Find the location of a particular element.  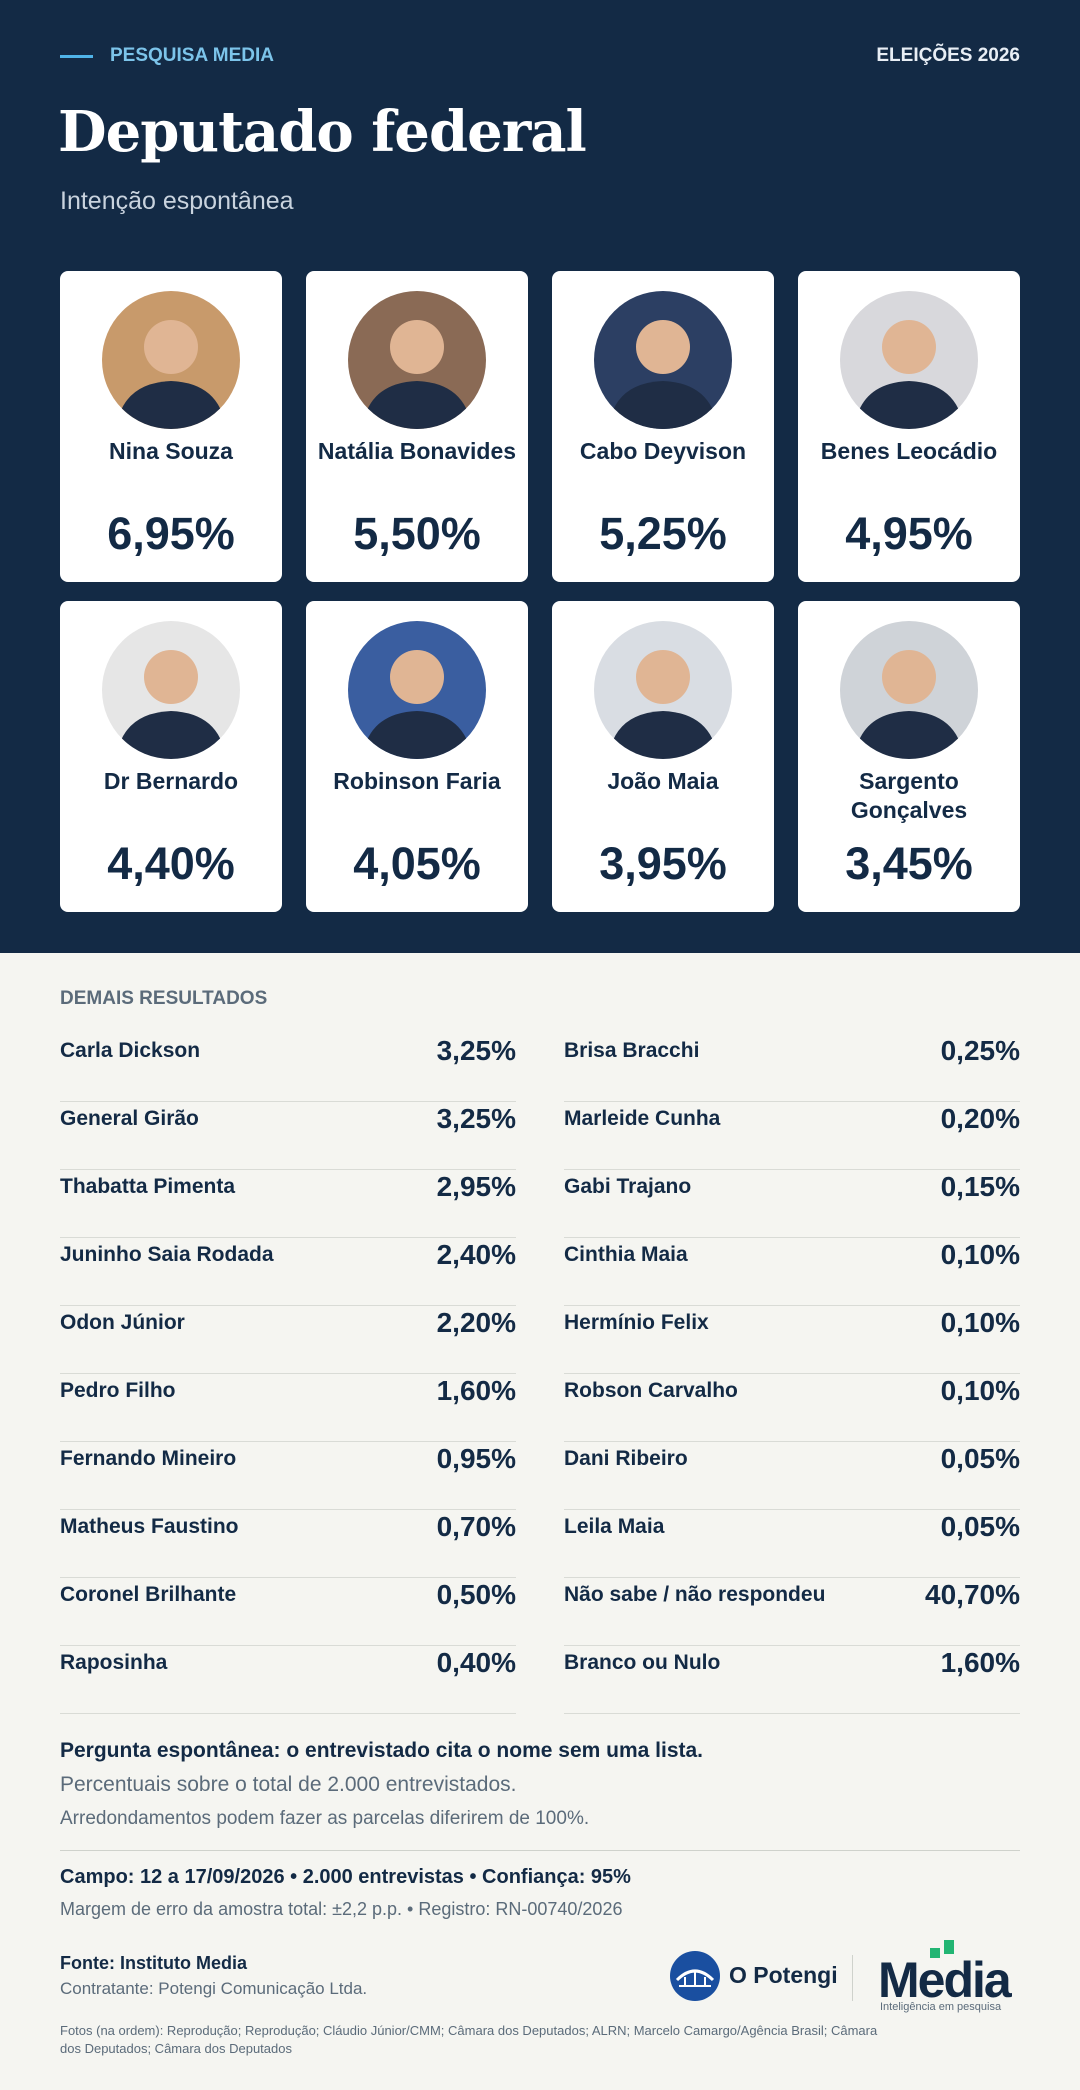

result-row: Raposinha 0,40% is located at coordinates (288, 1680).